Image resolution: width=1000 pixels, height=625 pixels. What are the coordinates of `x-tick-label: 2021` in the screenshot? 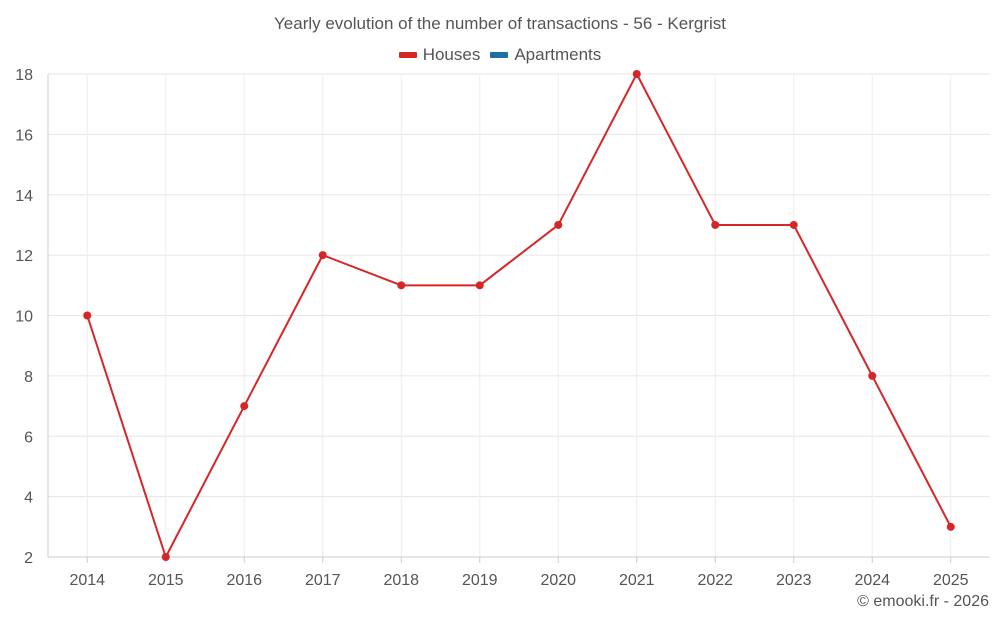 It's located at (637, 580).